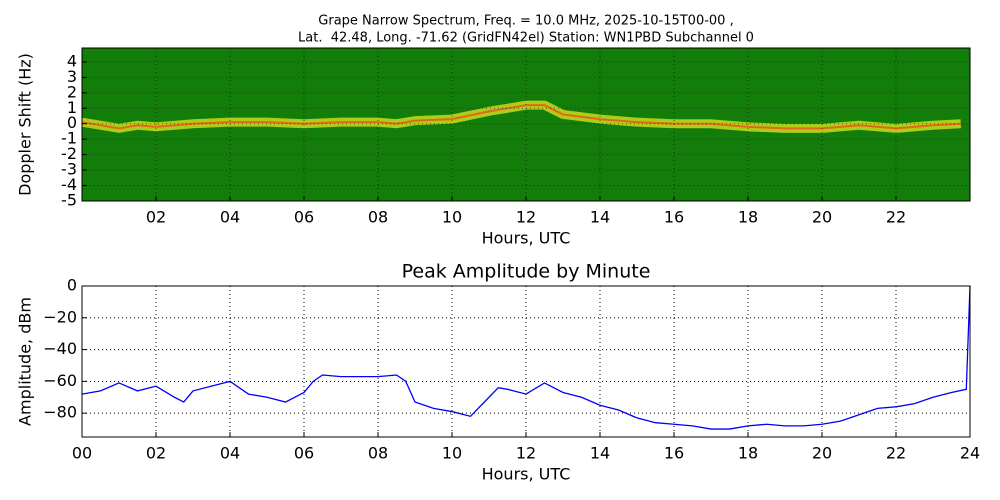 The image size is (1000, 500). Describe the element at coordinates (72, 76) in the screenshot. I see `y-tick-label: 3` at that location.